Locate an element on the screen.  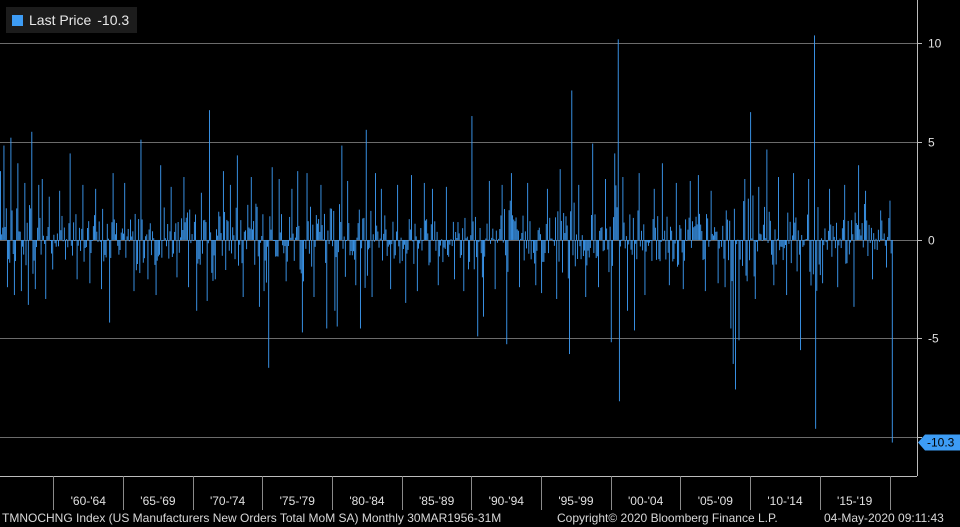
y-tick-label: 5 is located at coordinates (931, 143).